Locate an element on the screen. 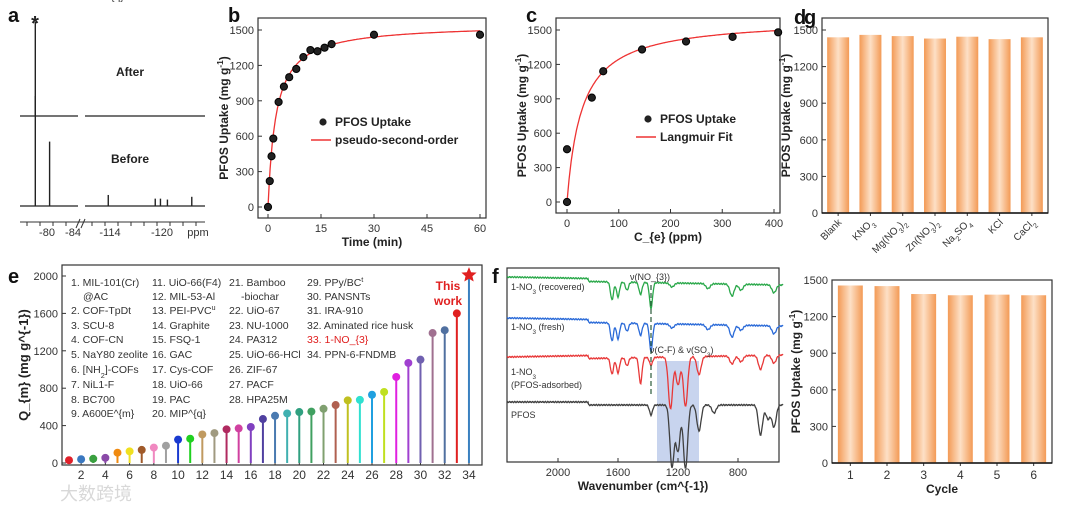  panel-d-y-tick-label: 1500 is located at coordinates (806, 31).